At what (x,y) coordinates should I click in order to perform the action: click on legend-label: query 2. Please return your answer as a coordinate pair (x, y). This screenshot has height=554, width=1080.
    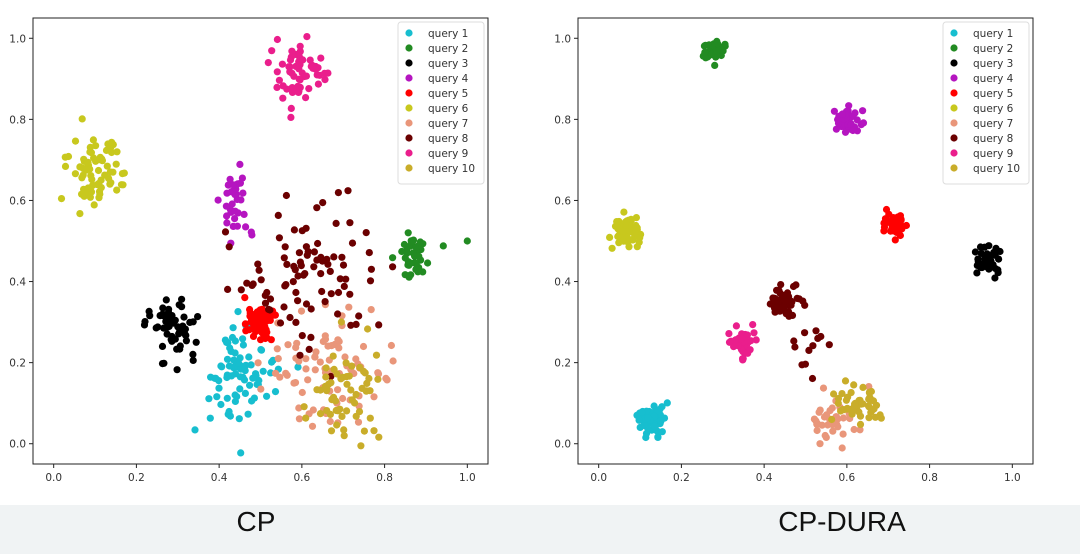
    Looking at the image, I should click on (448, 49).